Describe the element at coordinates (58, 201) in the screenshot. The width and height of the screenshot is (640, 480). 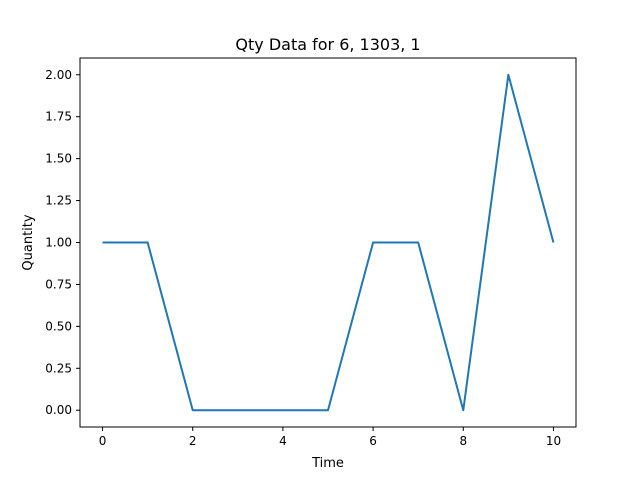
I see `y-tick-label: 1.25` at that location.